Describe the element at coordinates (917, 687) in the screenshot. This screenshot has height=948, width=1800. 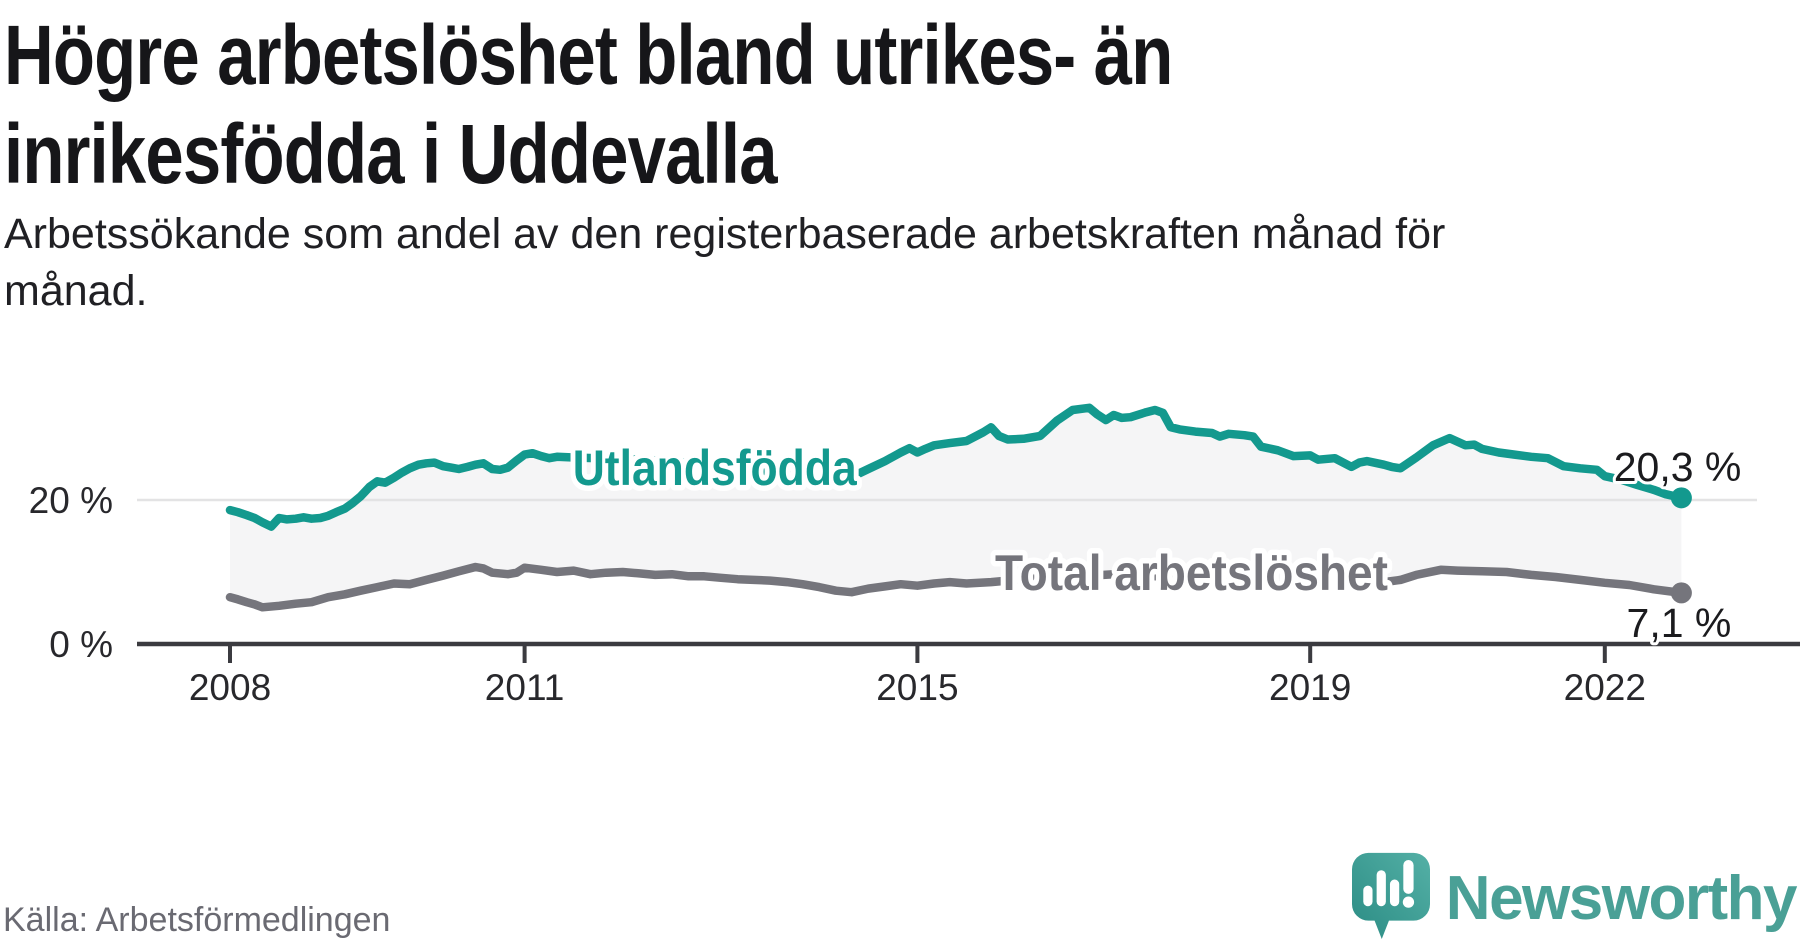
I see `x-tick-label-2015: 2015` at that location.